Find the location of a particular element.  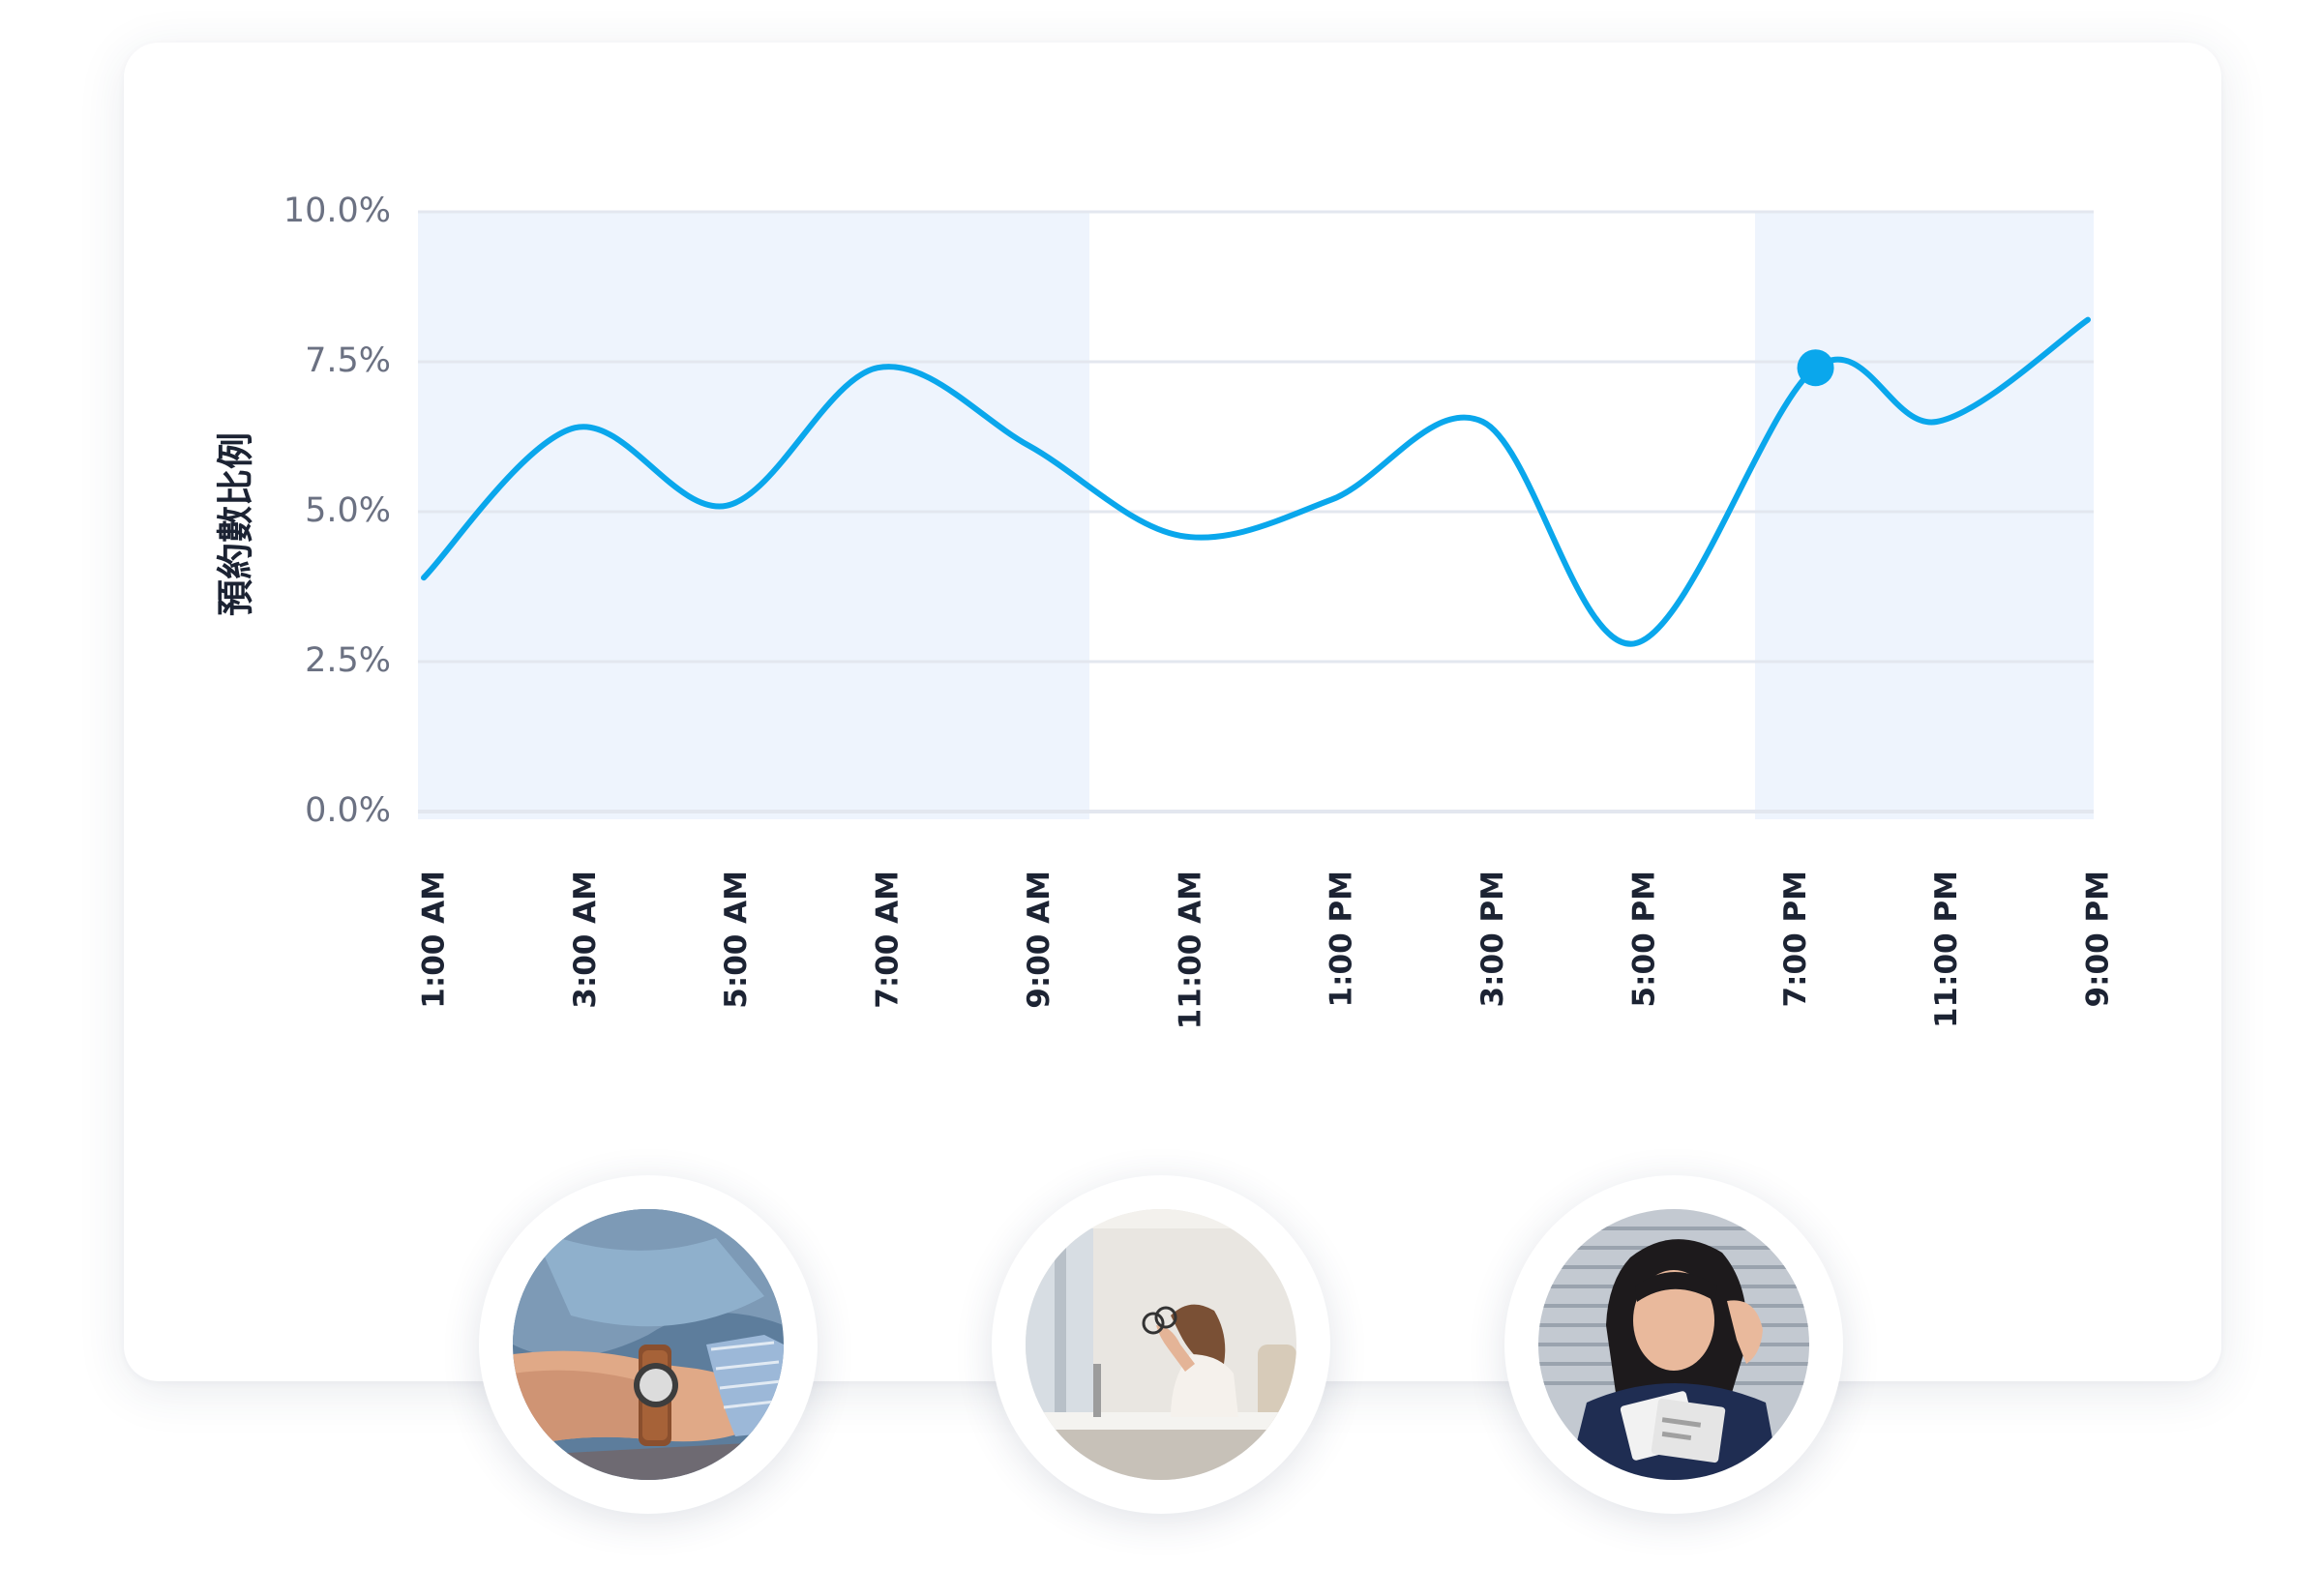

y-tick-label: 5.0% is located at coordinates (348, 510).